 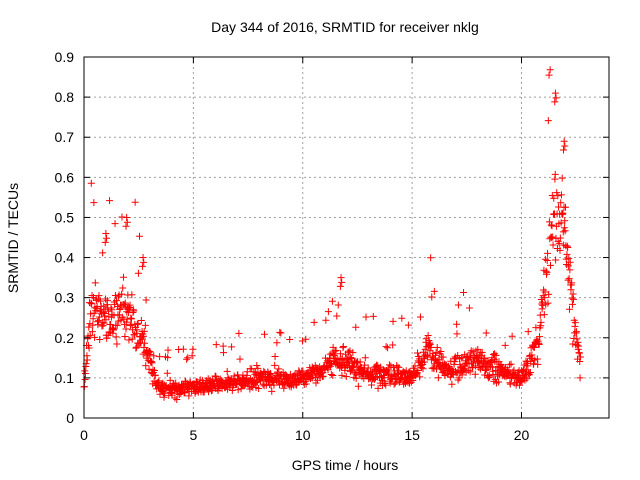 I want to click on y-tick-label: 0, so click(x=70, y=418).